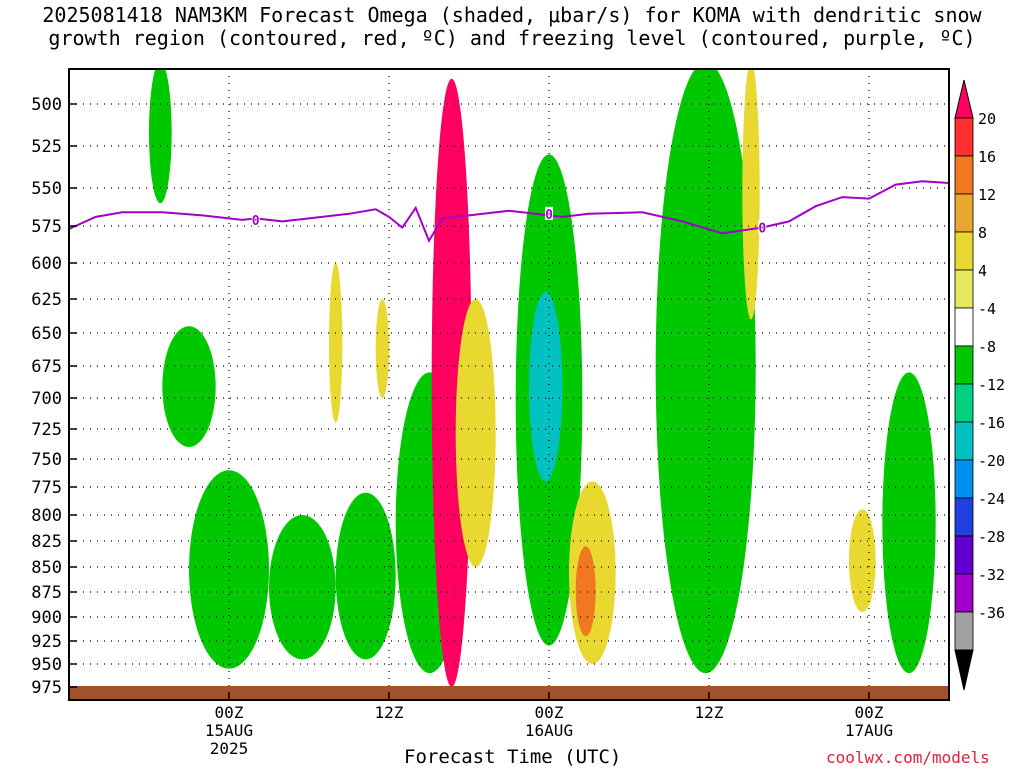 The width and height of the screenshot is (1024, 768). What do you see at coordinates (991, 423) in the screenshot?
I see `colorbar-label-8: -16` at bounding box center [991, 423].